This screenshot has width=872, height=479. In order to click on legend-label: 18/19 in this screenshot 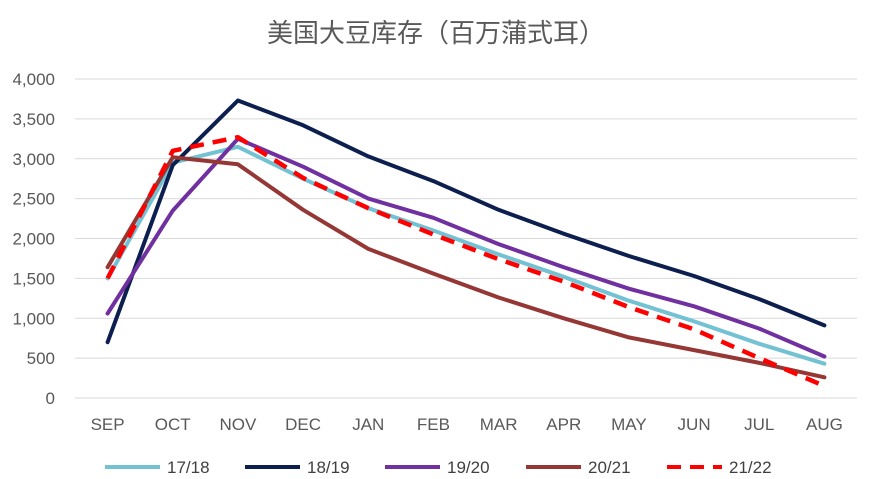, I will do `click(328, 467)`.